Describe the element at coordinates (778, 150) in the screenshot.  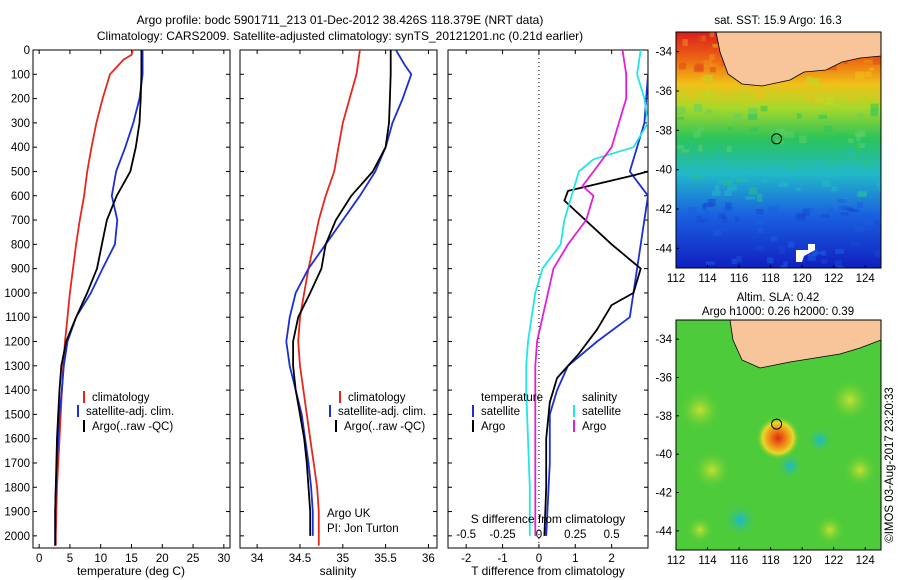
I see `sst-map-frame` at that location.